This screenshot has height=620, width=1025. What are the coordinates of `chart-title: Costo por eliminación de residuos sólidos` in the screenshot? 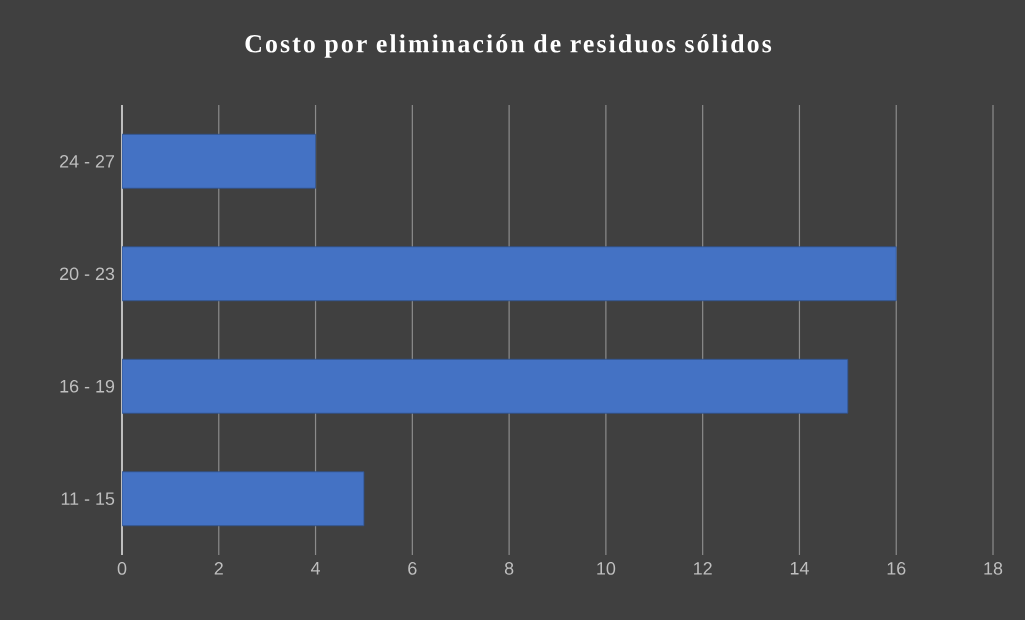 It's located at (508, 46).